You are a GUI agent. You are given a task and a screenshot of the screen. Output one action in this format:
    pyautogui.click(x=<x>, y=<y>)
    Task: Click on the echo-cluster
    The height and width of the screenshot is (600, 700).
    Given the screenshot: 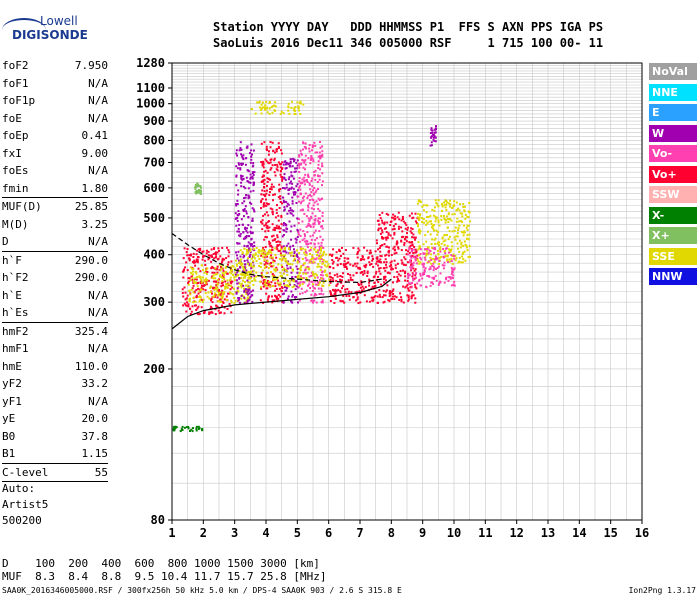 What is the action you would take?
    pyautogui.click(x=245, y=222)
    